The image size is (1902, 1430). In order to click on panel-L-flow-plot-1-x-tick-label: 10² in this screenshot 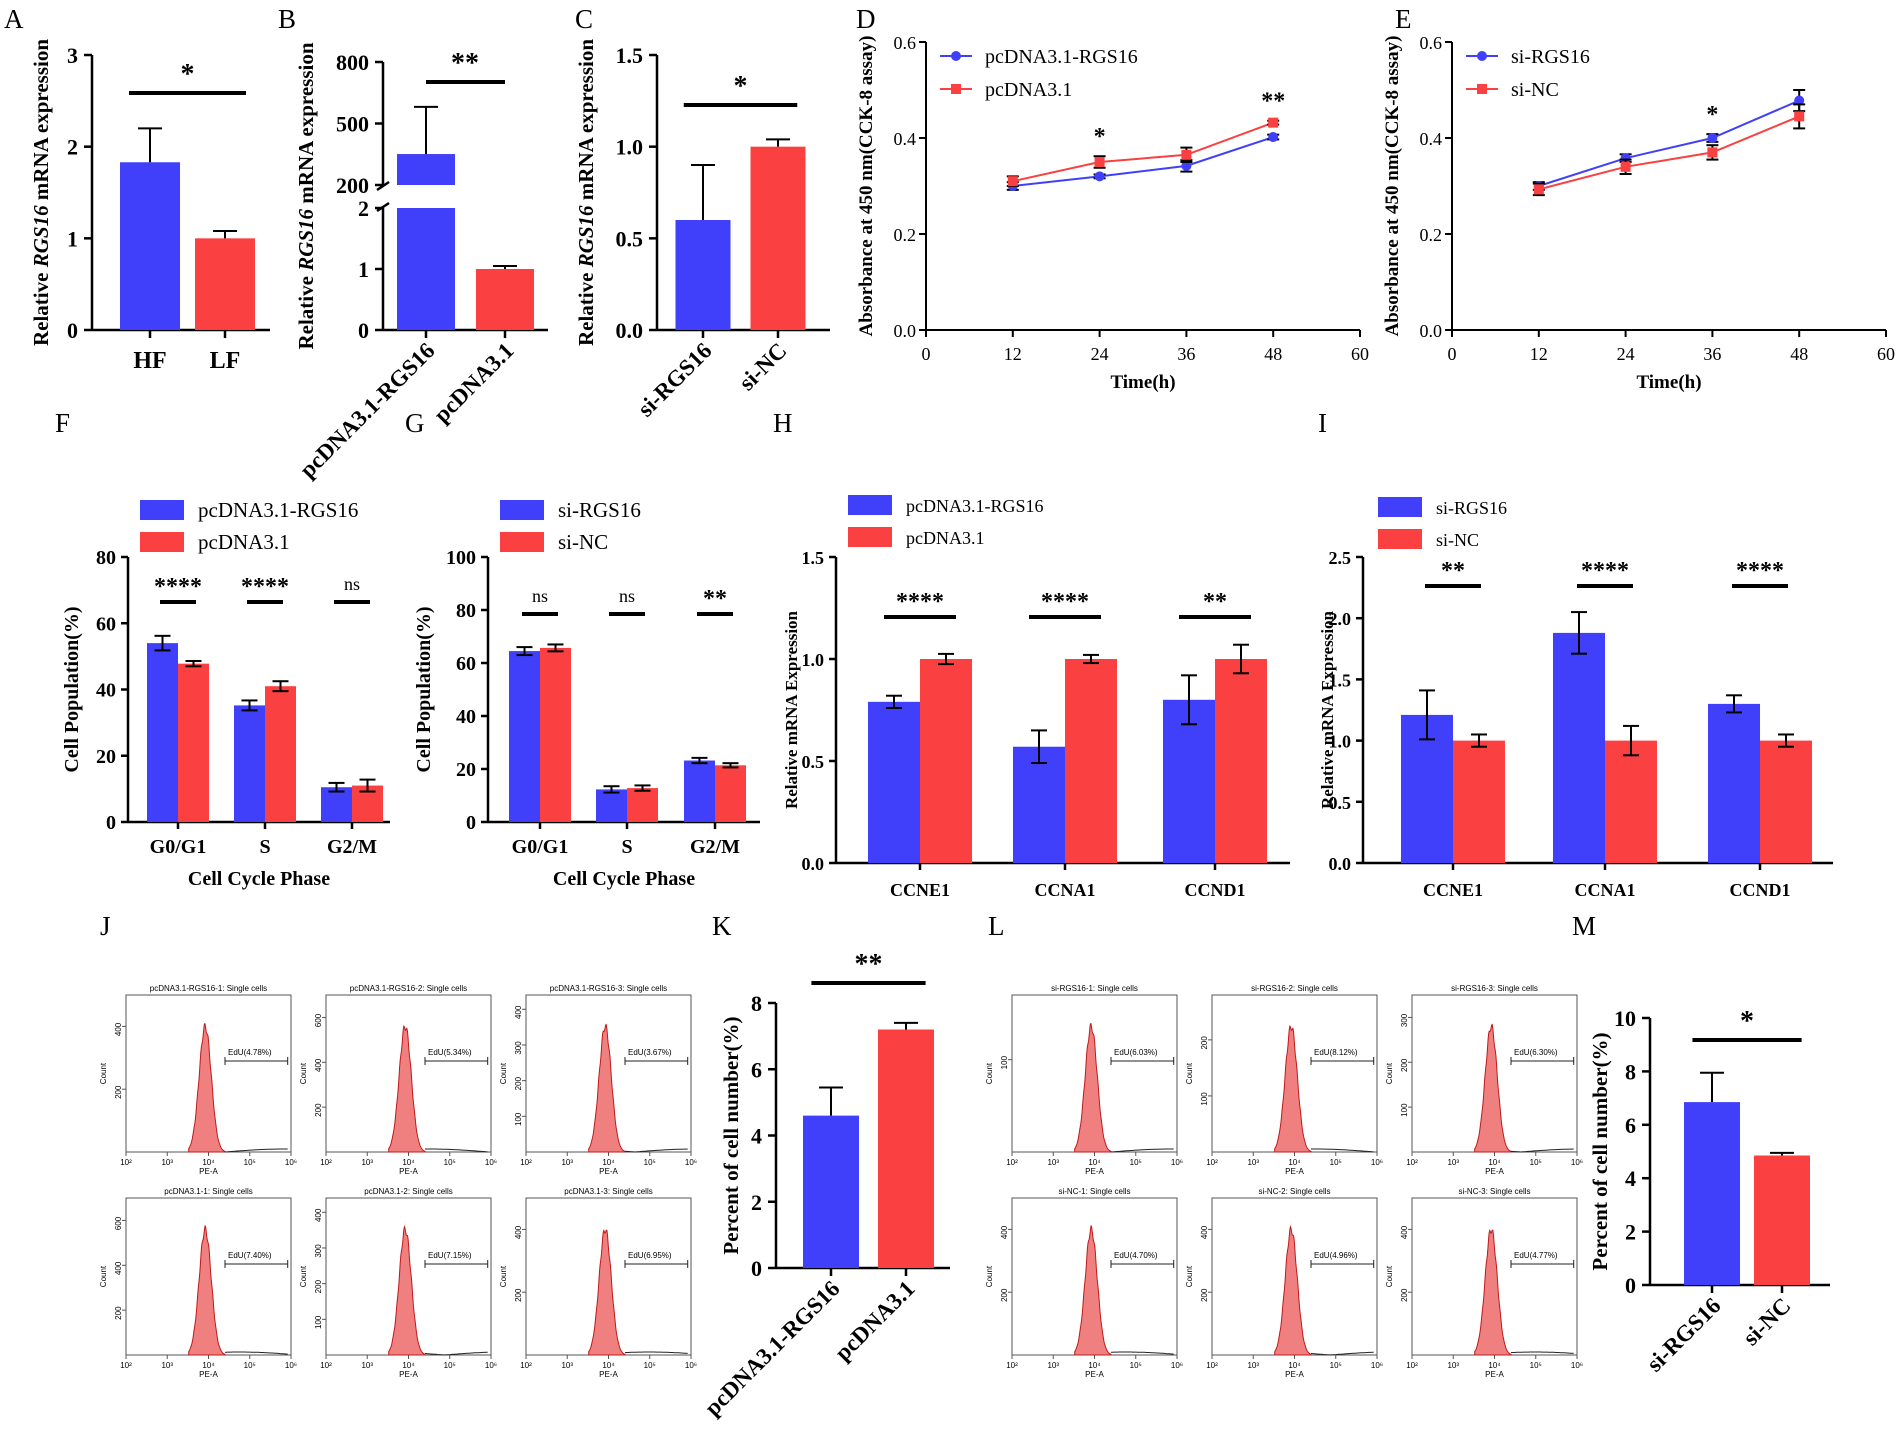, I will do `click(1012, 1162)`.